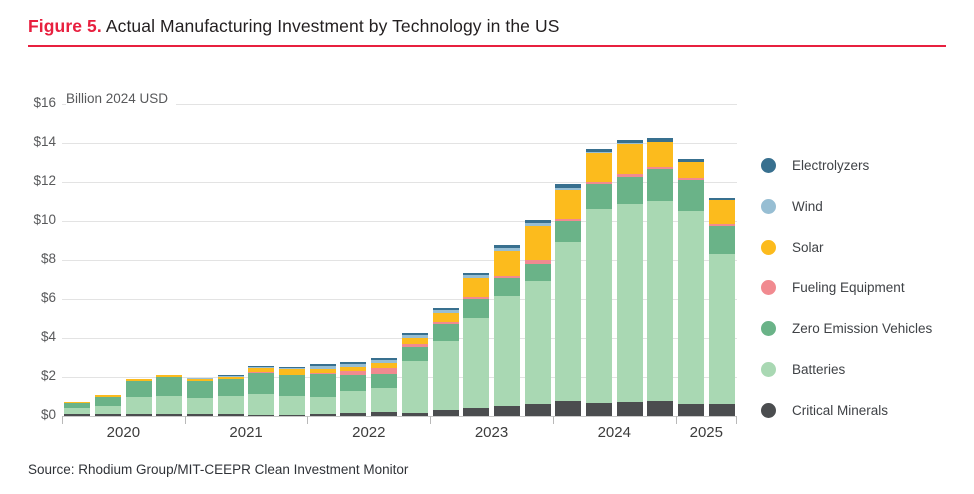 This screenshot has width=974, height=494. What do you see at coordinates (322, 390) in the screenshot?
I see `bar-2022-q1` at bounding box center [322, 390].